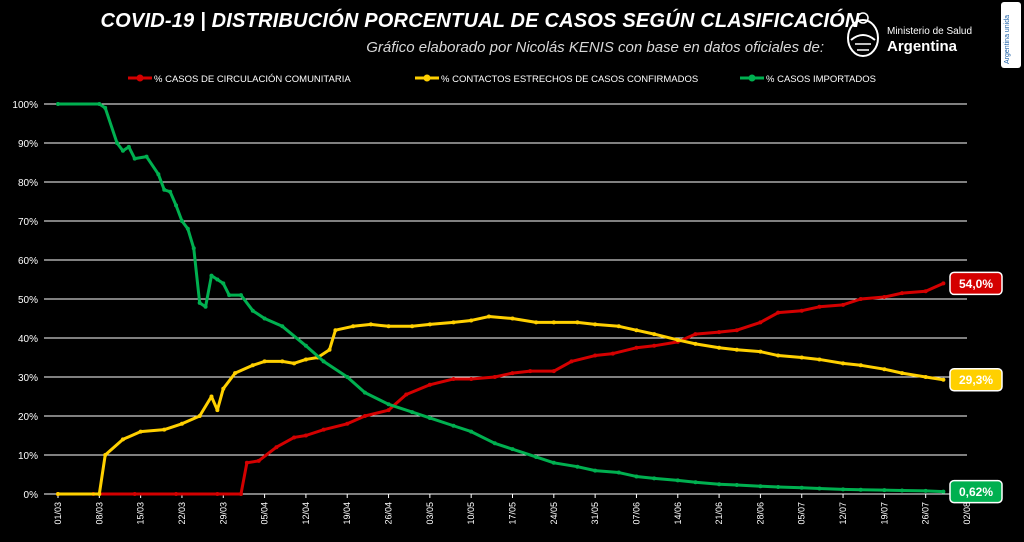 The width and height of the screenshot is (1024, 542). What do you see at coordinates (513, 513) in the screenshot?
I see `x-tick-label: 17/05` at bounding box center [513, 513].